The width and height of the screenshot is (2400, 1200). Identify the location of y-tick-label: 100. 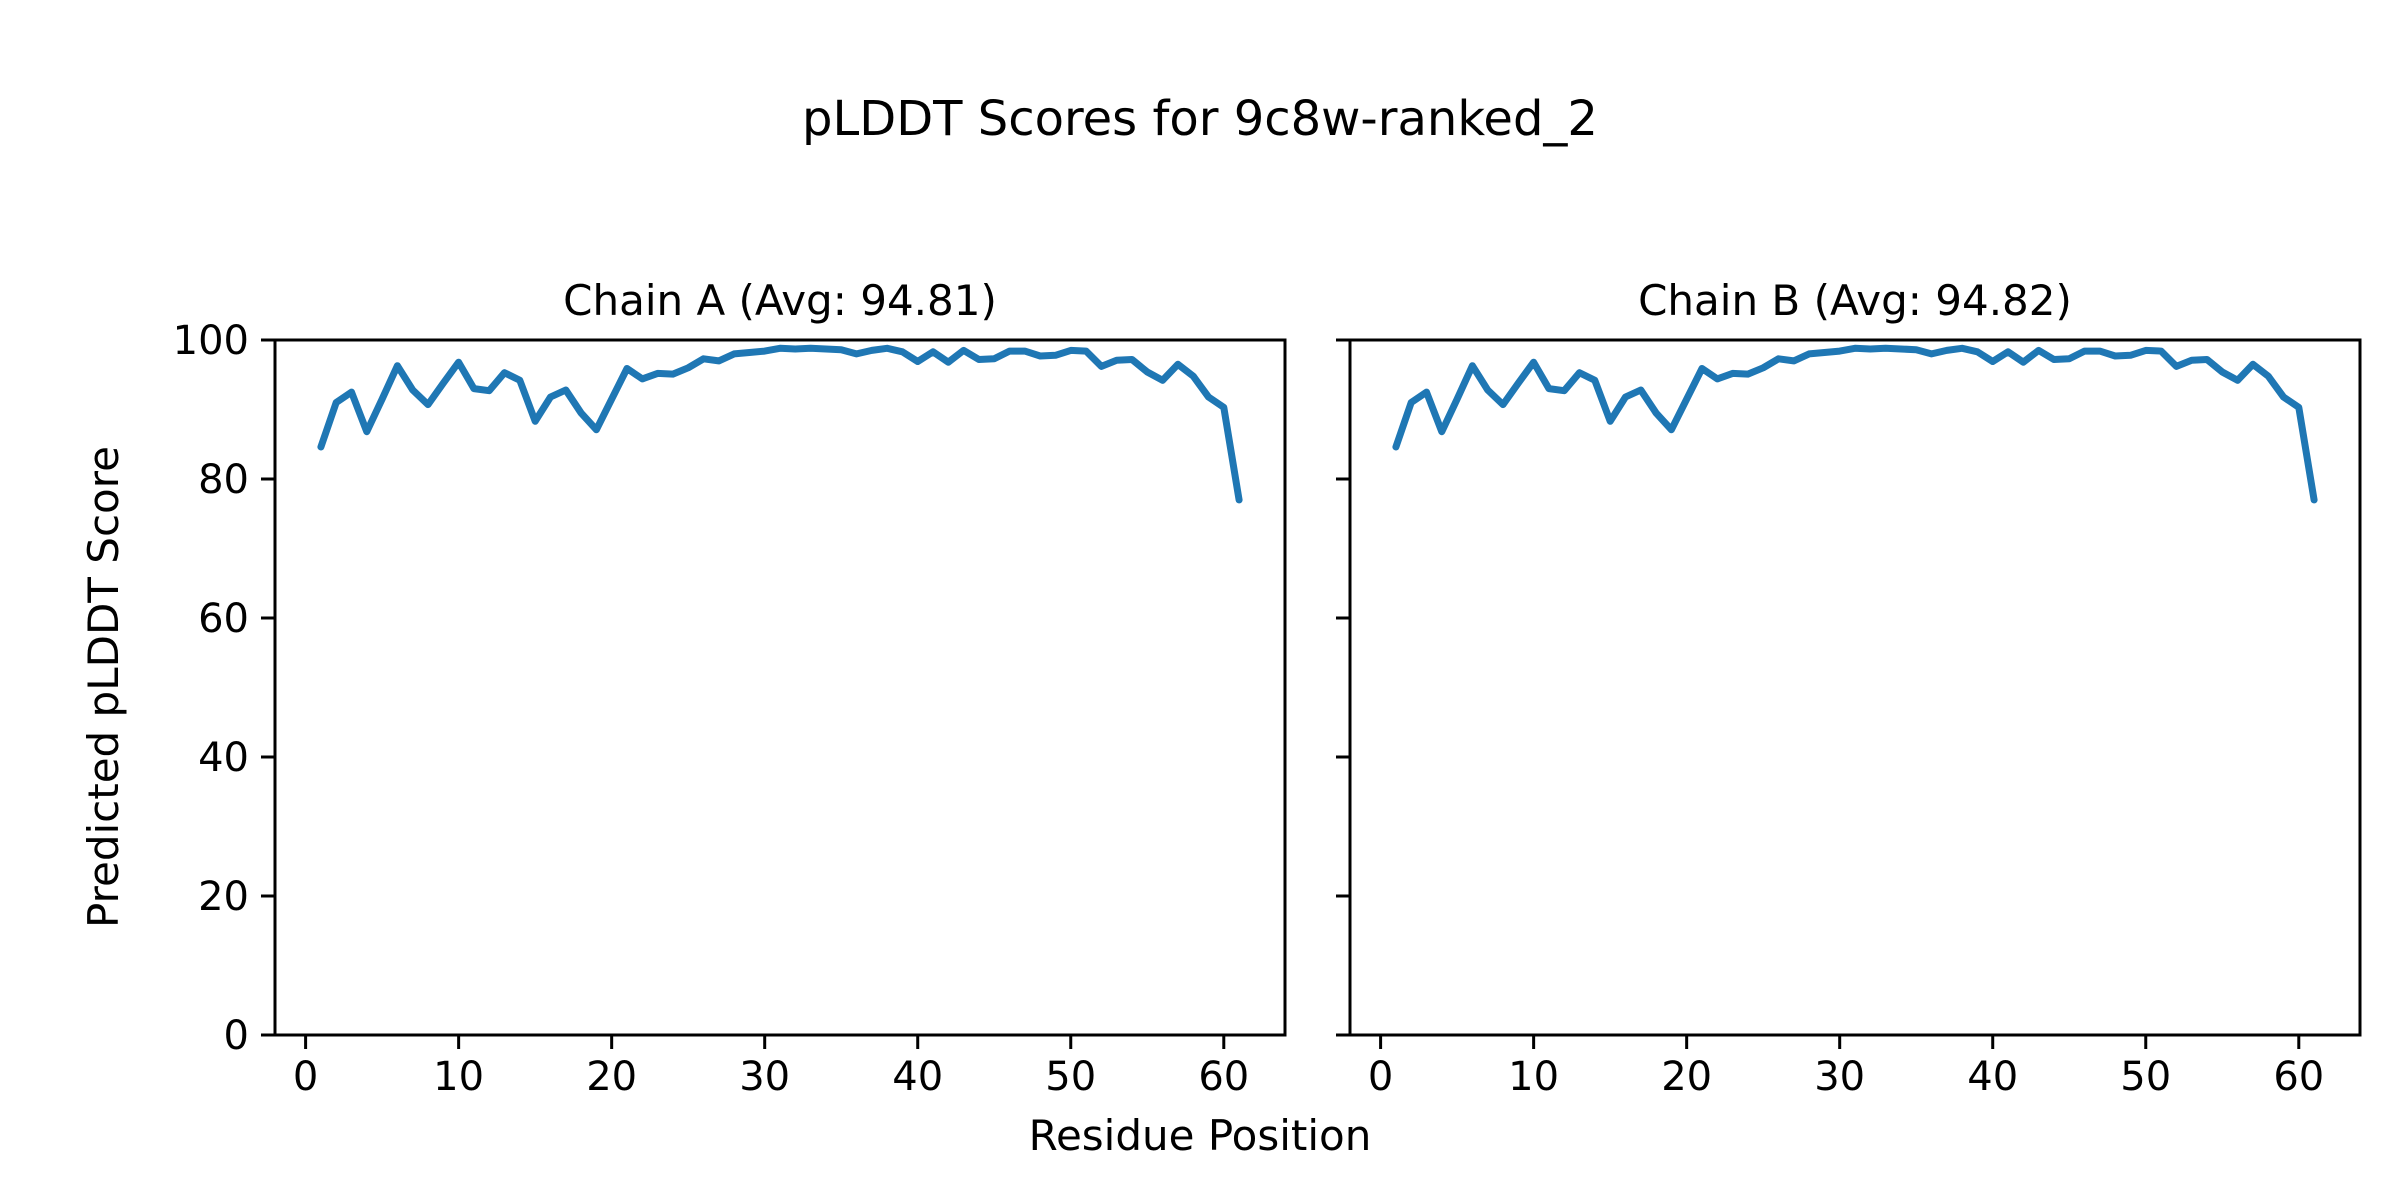
(211, 341).